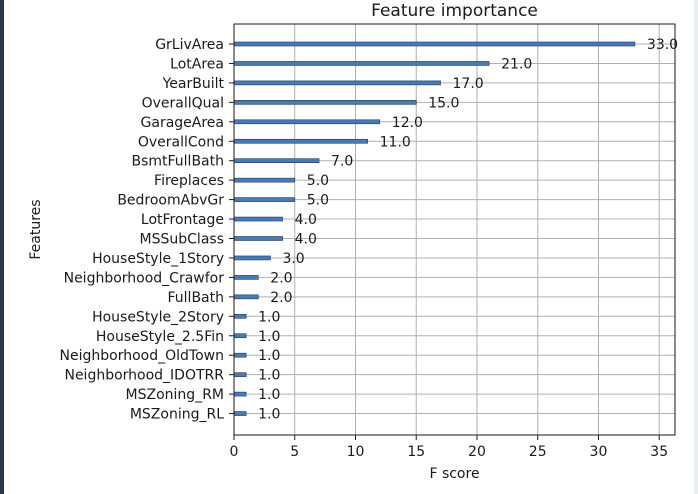  I want to click on chart-title: Feature importance, so click(454, 11).